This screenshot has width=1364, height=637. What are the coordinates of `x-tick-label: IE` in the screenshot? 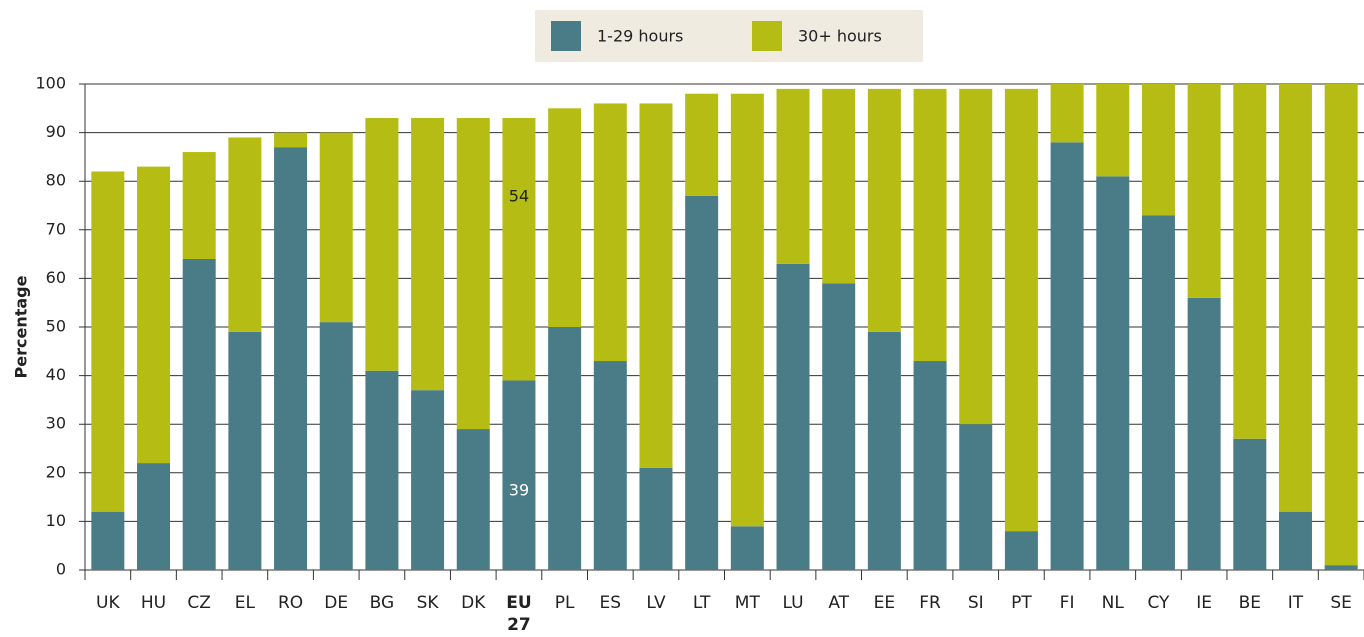 It's located at (1204, 603).